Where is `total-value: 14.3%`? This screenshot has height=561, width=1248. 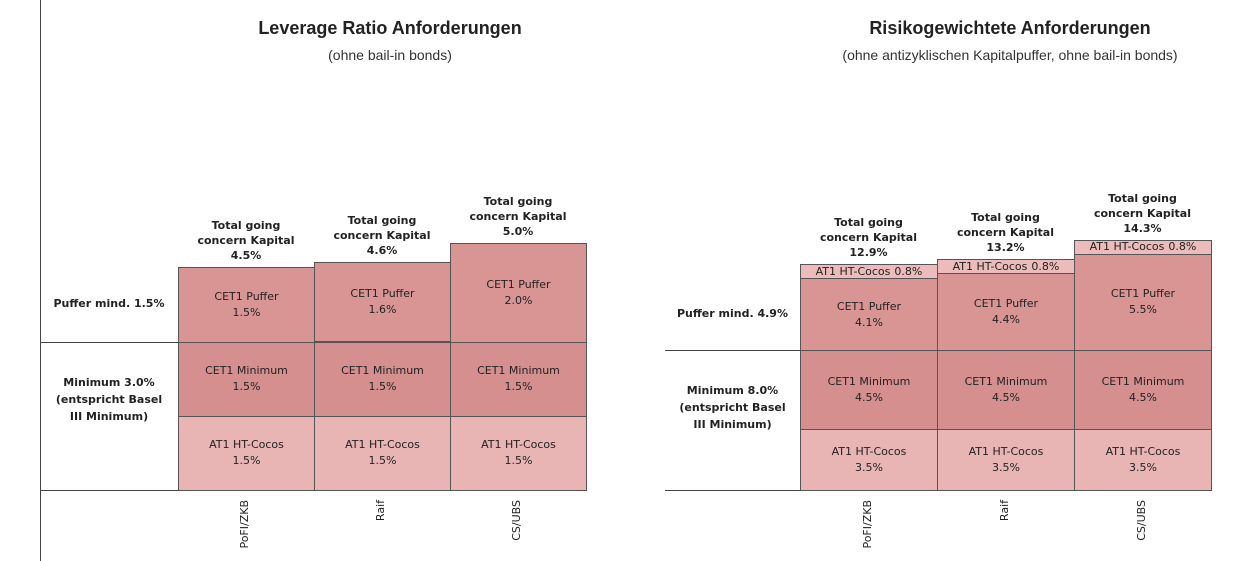
total-value: 14.3% is located at coordinates (1142, 228).